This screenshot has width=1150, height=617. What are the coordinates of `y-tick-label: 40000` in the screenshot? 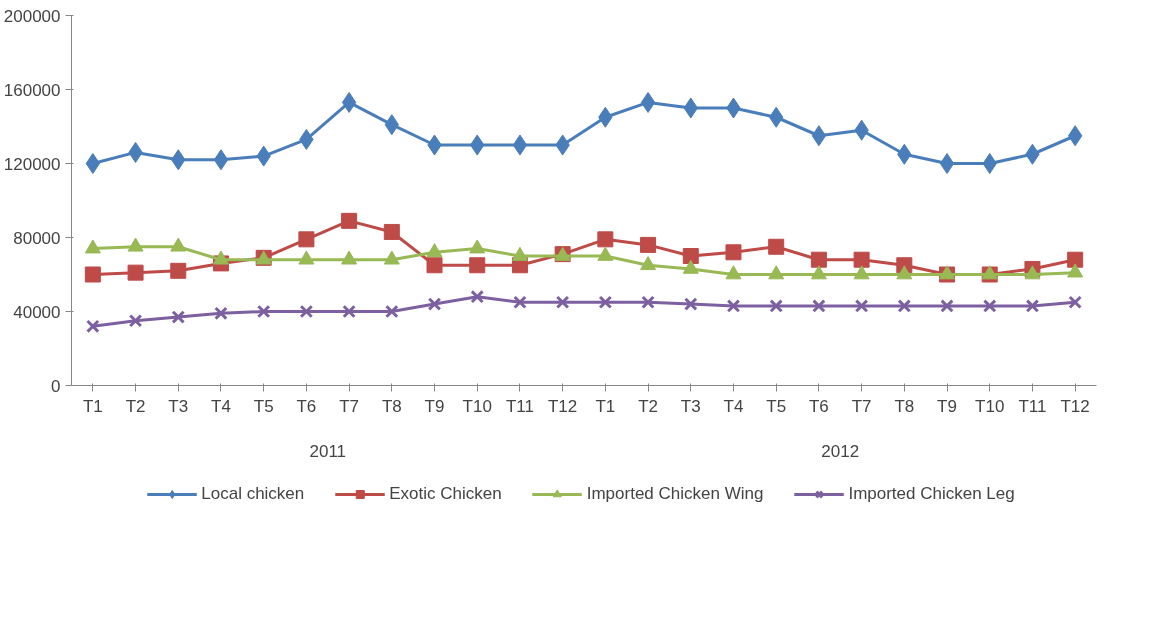 It's located at (37, 312).